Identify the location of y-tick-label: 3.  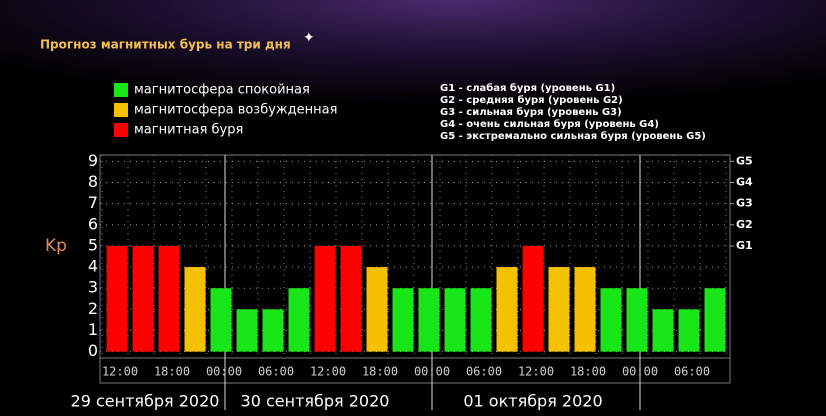
(93, 287).